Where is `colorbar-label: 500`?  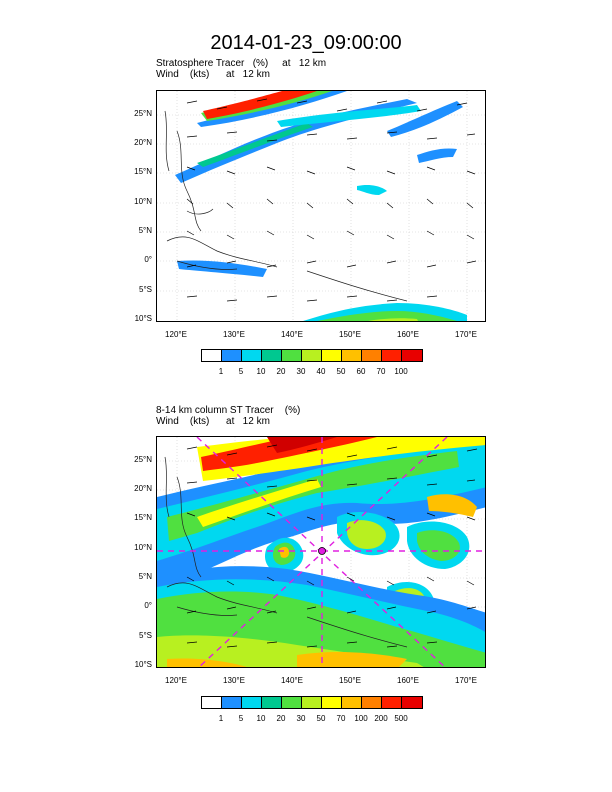
colorbar-label: 500 is located at coordinates (401, 718).